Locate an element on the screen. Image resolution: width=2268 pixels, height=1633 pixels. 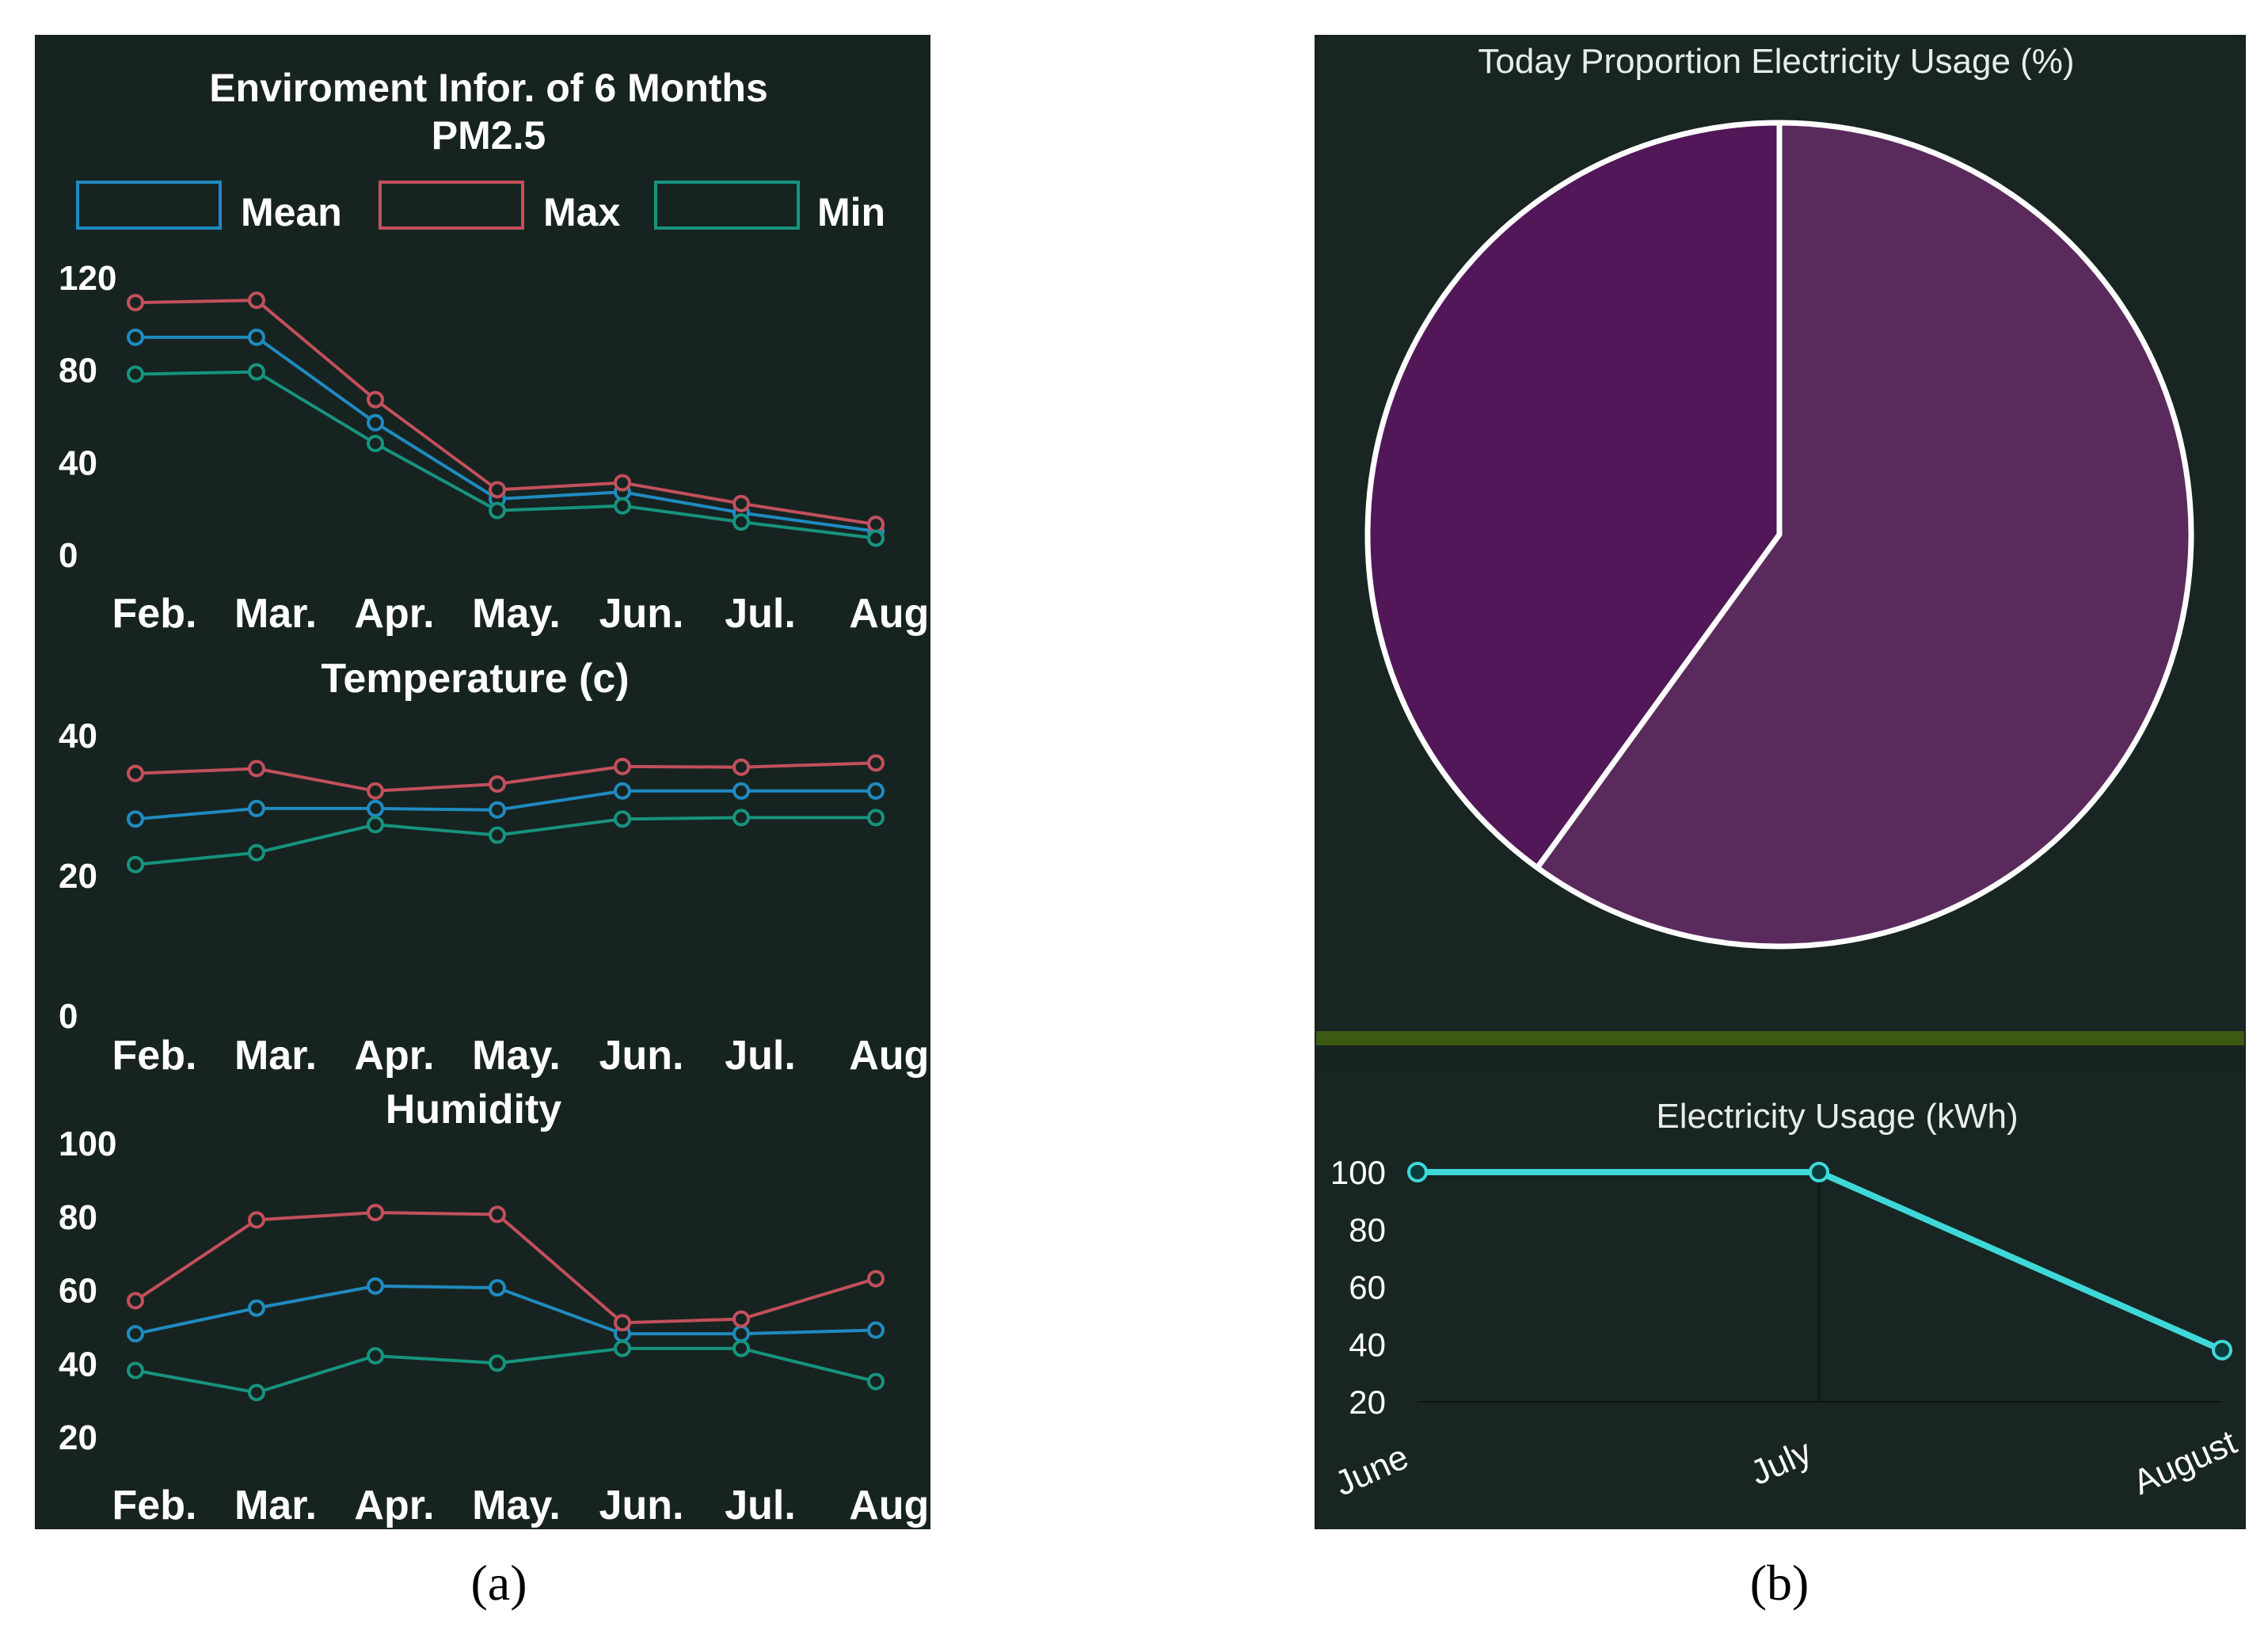
humidity-x-tick: Aug. is located at coordinates (895, 1505).